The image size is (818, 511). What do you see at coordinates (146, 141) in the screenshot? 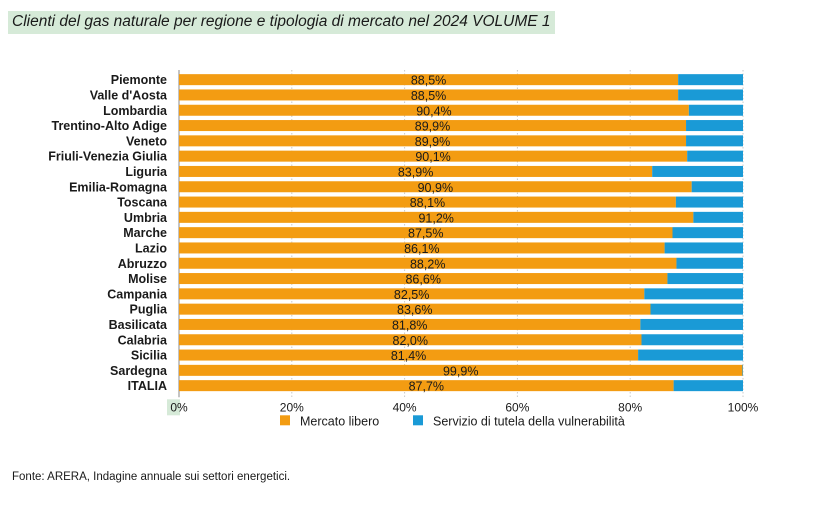
I see `category-label: Veneto` at bounding box center [146, 141].